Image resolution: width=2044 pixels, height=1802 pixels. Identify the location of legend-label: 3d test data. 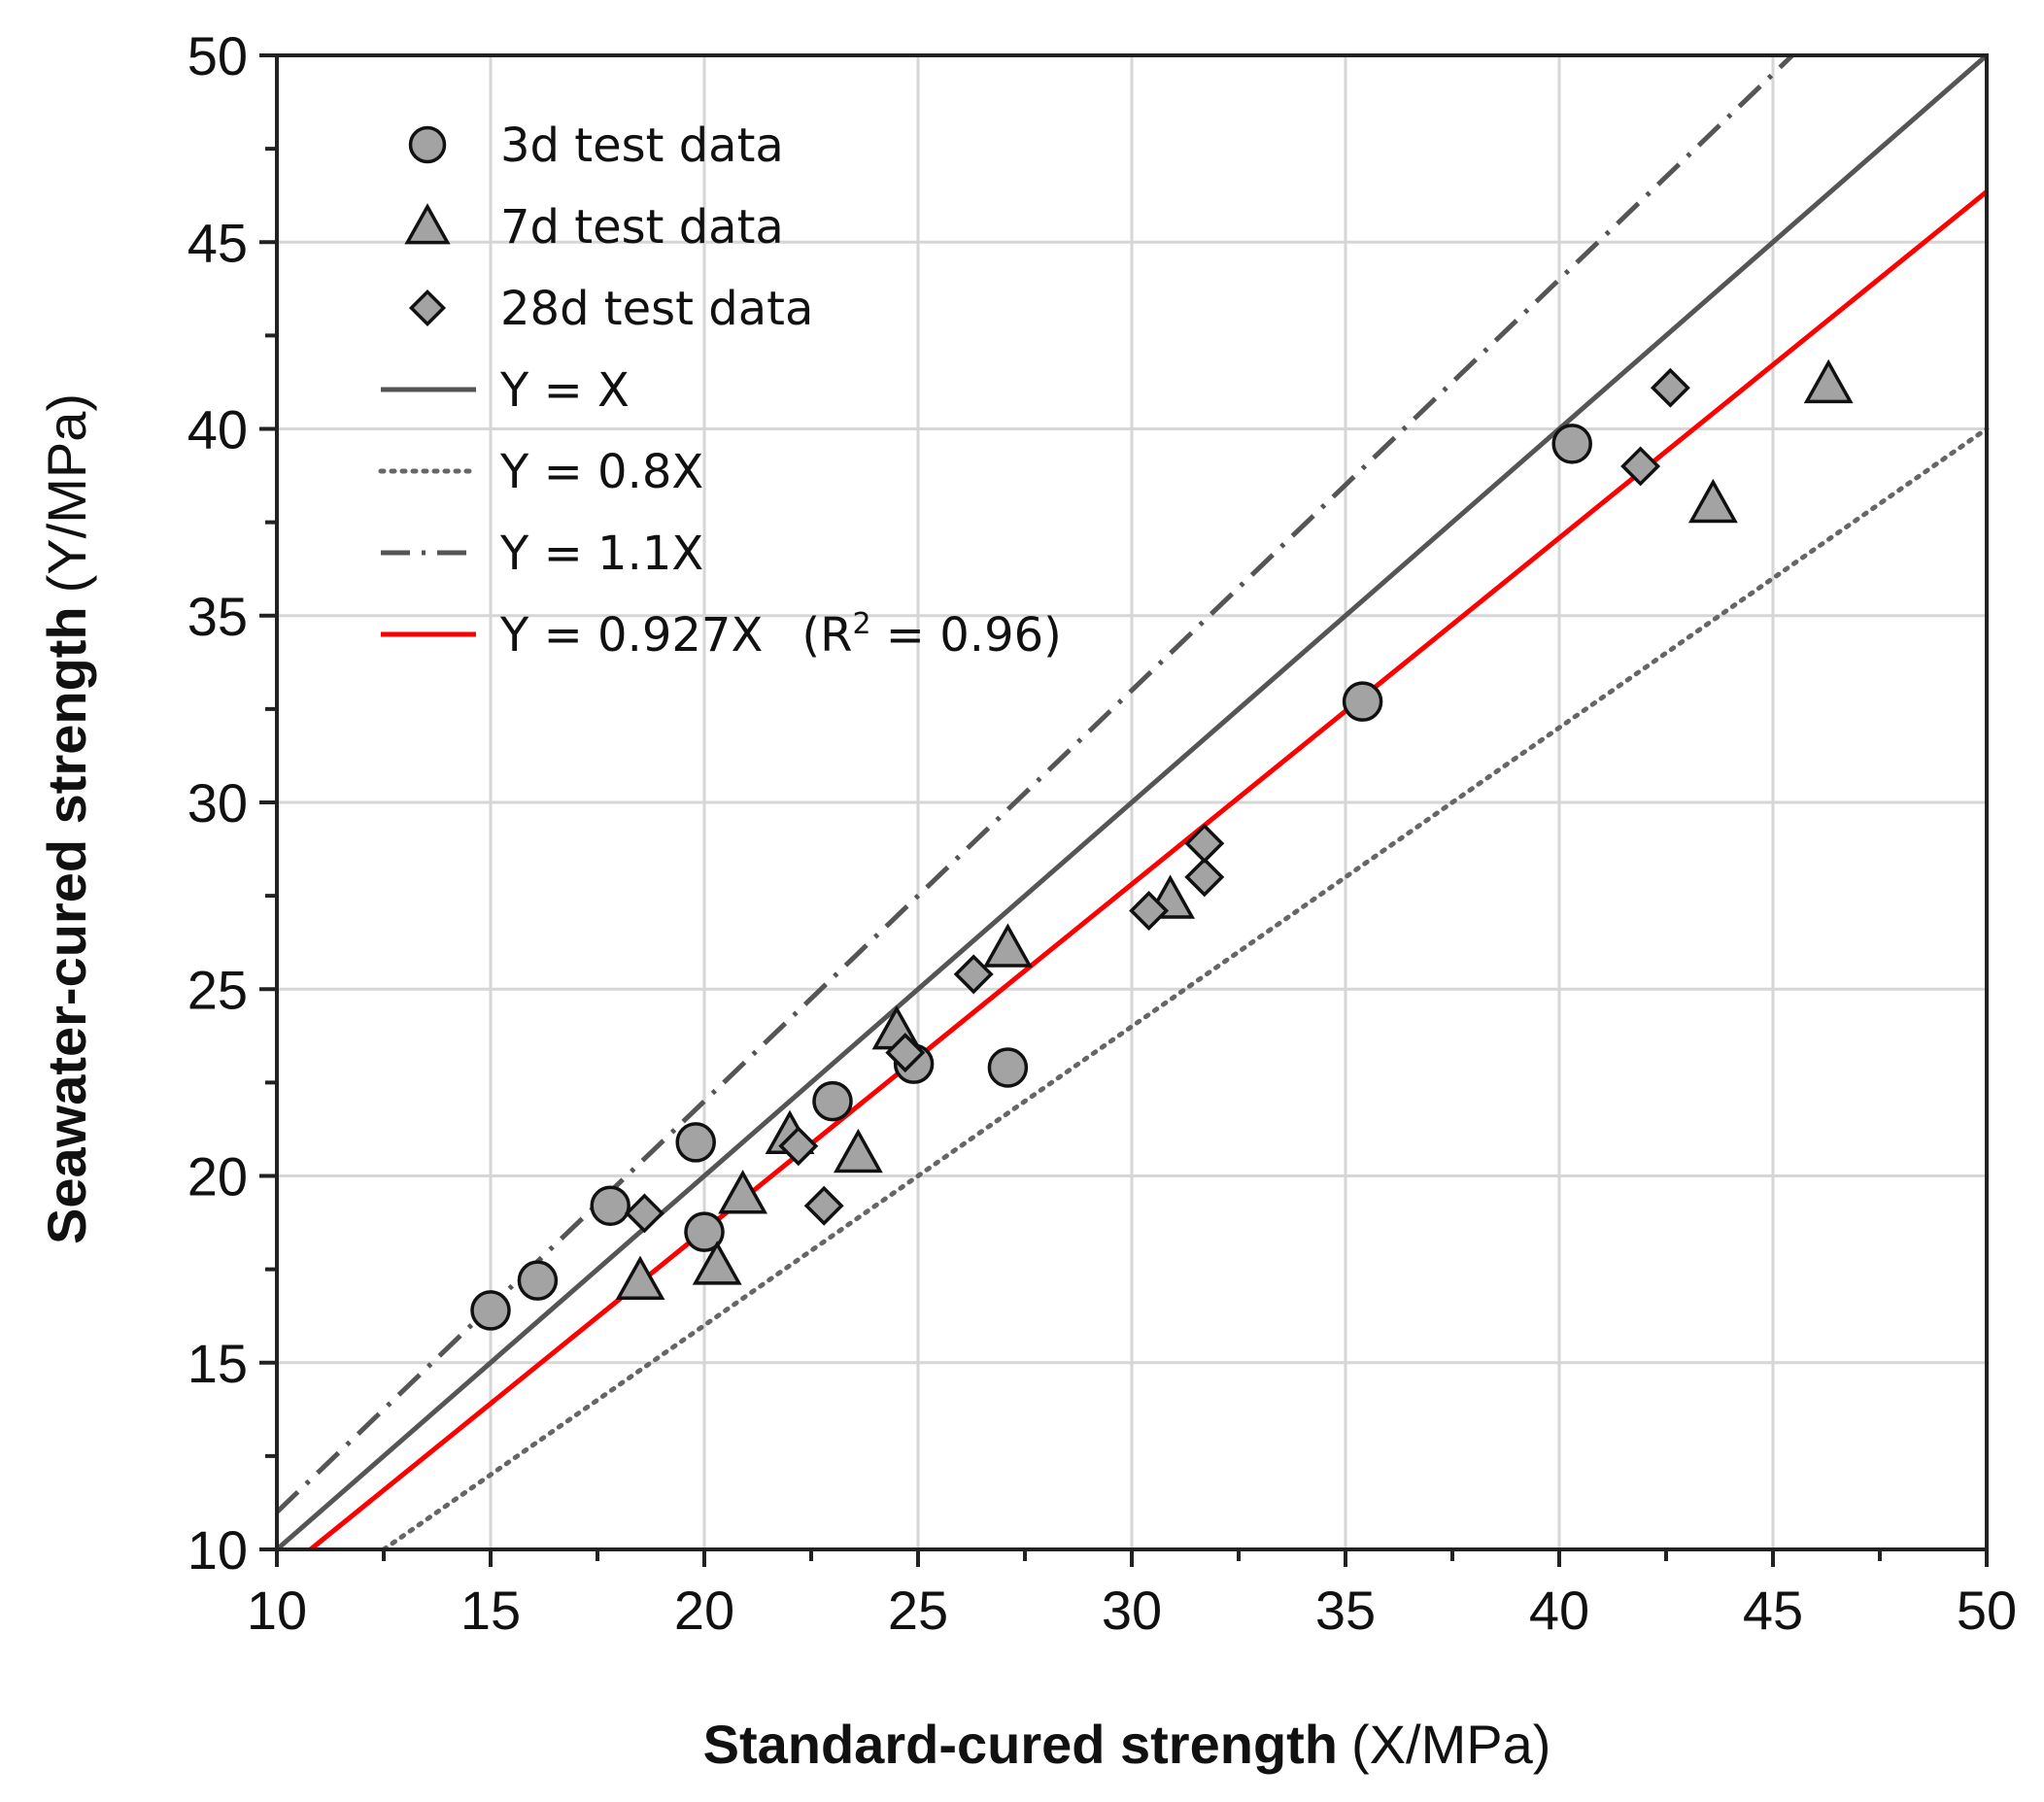
(642, 146).